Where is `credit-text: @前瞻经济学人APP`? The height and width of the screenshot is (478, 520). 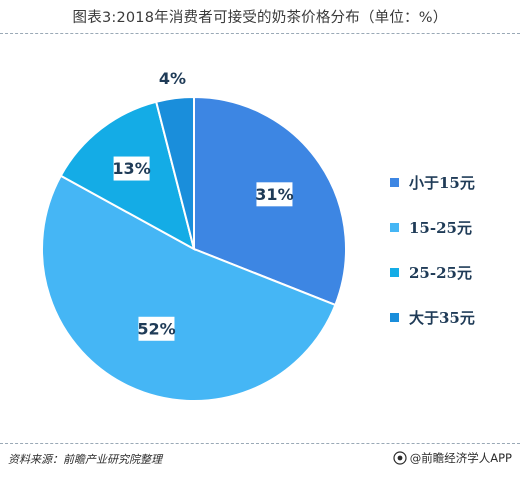
credit-text: @前瞻经济学人APP is located at coordinates (460, 458).